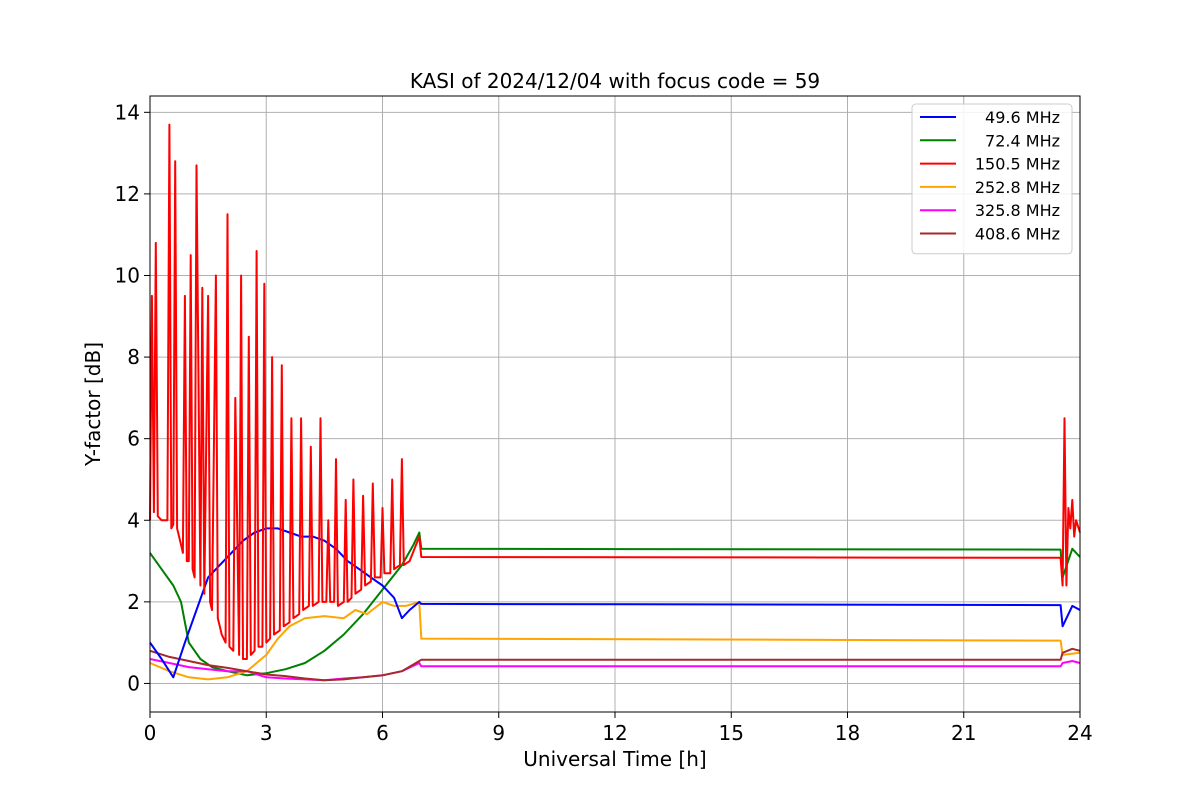  I want to click on x-axis-ticks: 0 3 6 9 12 15 18 21 24, so click(618, 728).